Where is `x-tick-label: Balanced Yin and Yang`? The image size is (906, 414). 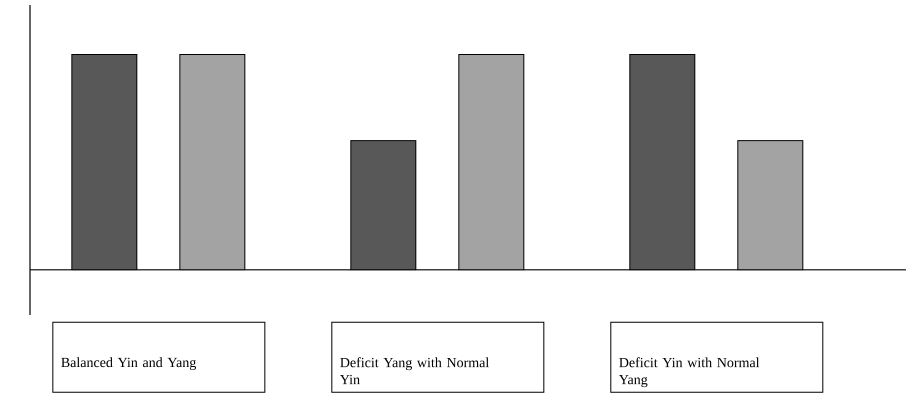
x-tick-label: Balanced Yin and Yang is located at coordinates (128, 363).